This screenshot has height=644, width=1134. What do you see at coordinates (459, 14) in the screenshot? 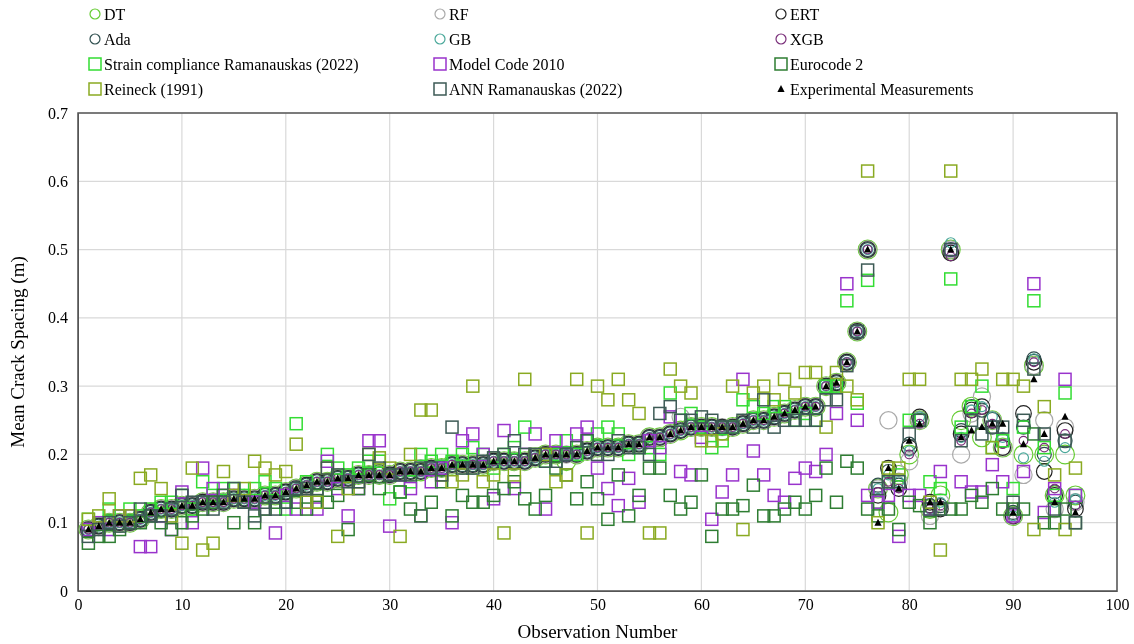
I see `legend-label: RF` at bounding box center [459, 14].